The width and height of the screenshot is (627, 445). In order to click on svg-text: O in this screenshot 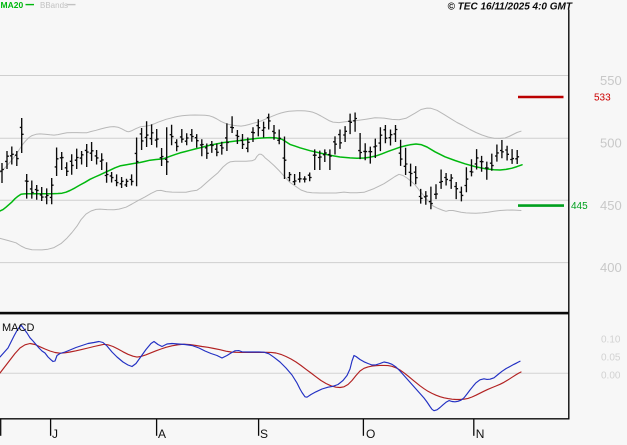, I will do `click(370, 433)`.